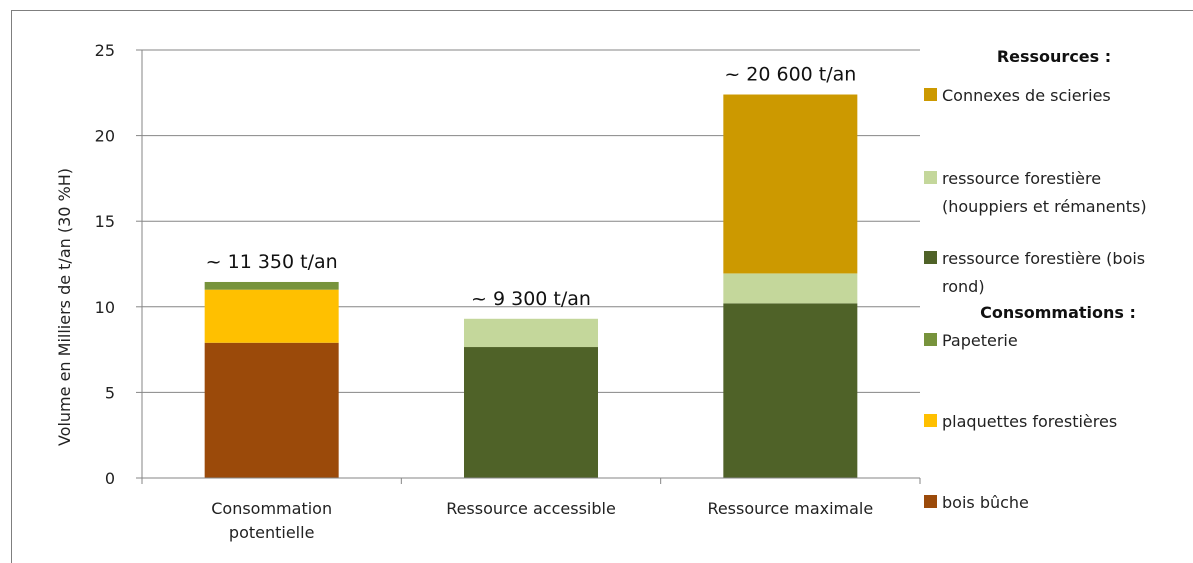  What do you see at coordinates (790, 75) in the screenshot?
I see `bar-total-label: ~ 20 600 t/an` at bounding box center [790, 75].